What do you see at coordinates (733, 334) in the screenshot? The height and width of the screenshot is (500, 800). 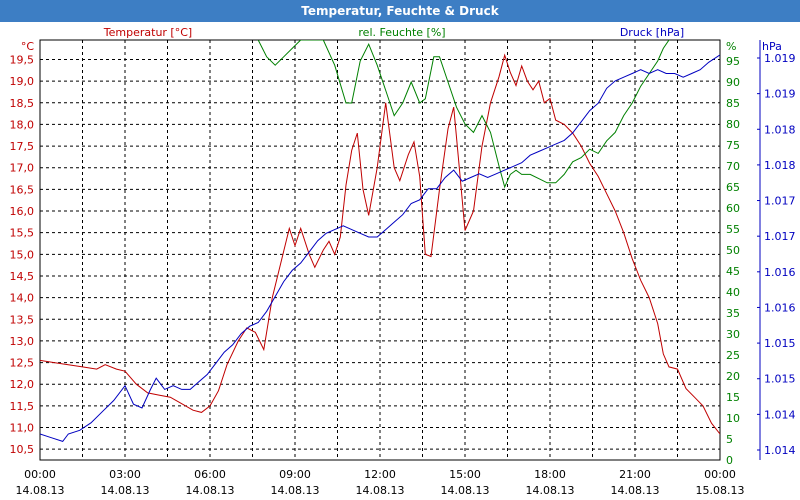 I see `humidity-tick-label: 30` at bounding box center [733, 334].